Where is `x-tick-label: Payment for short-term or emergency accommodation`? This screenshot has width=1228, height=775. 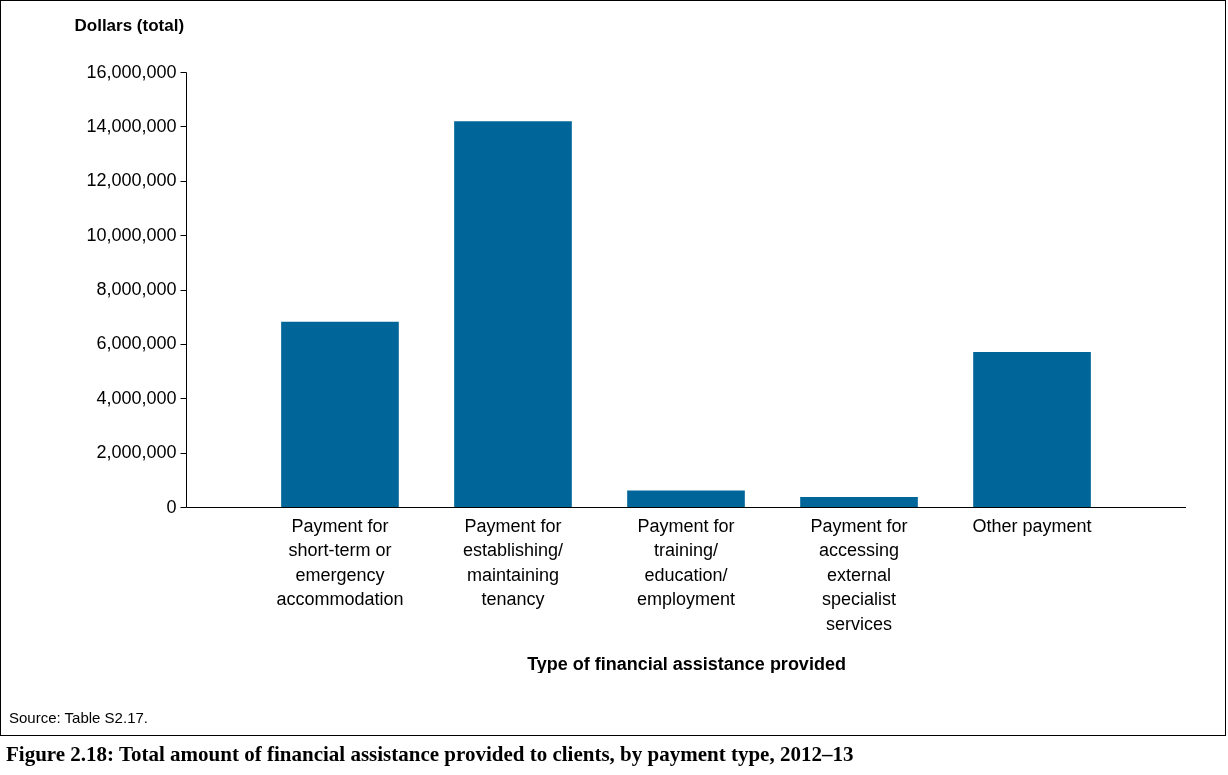 x-tick-label: Payment for short-term or emergency accommodation is located at coordinates (340, 562).